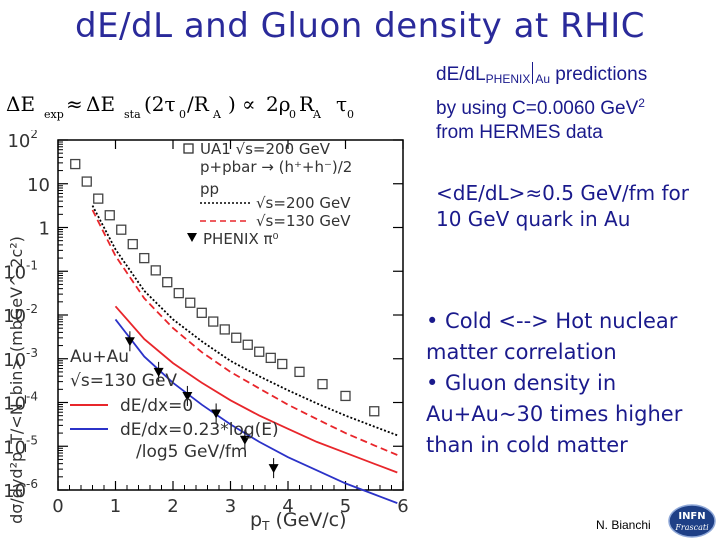 Image resolution: width=720 pixels, height=540 pixels. What do you see at coordinates (20, 402) in the screenshot?
I see `y-tick-label: 10⁻⁴` at bounding box center [20, 402].